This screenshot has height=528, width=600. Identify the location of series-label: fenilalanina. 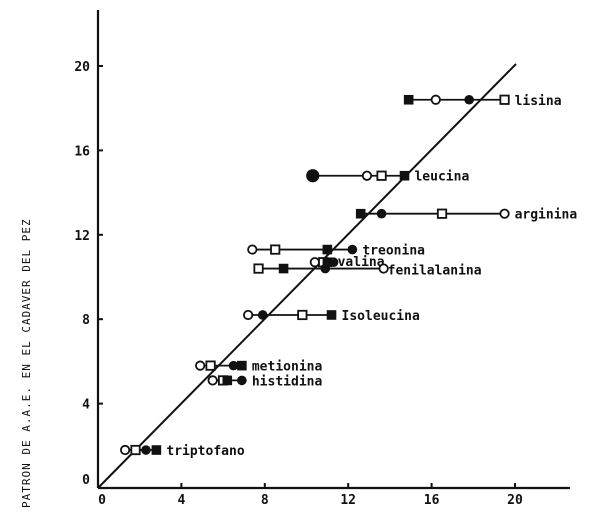
(435, 271).